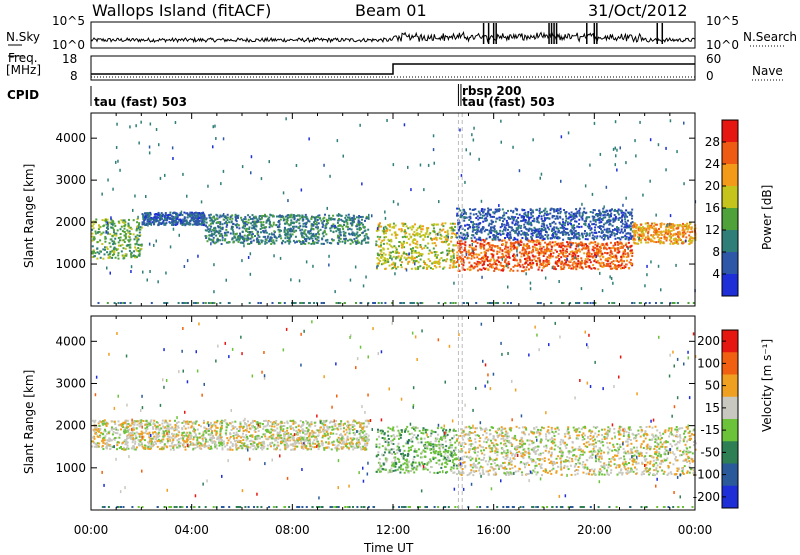 The width and height of the screenshot is (800, 555). Describe the element at coordinates (393, 69) in the screenshot. I see `freq-trace` at that location.